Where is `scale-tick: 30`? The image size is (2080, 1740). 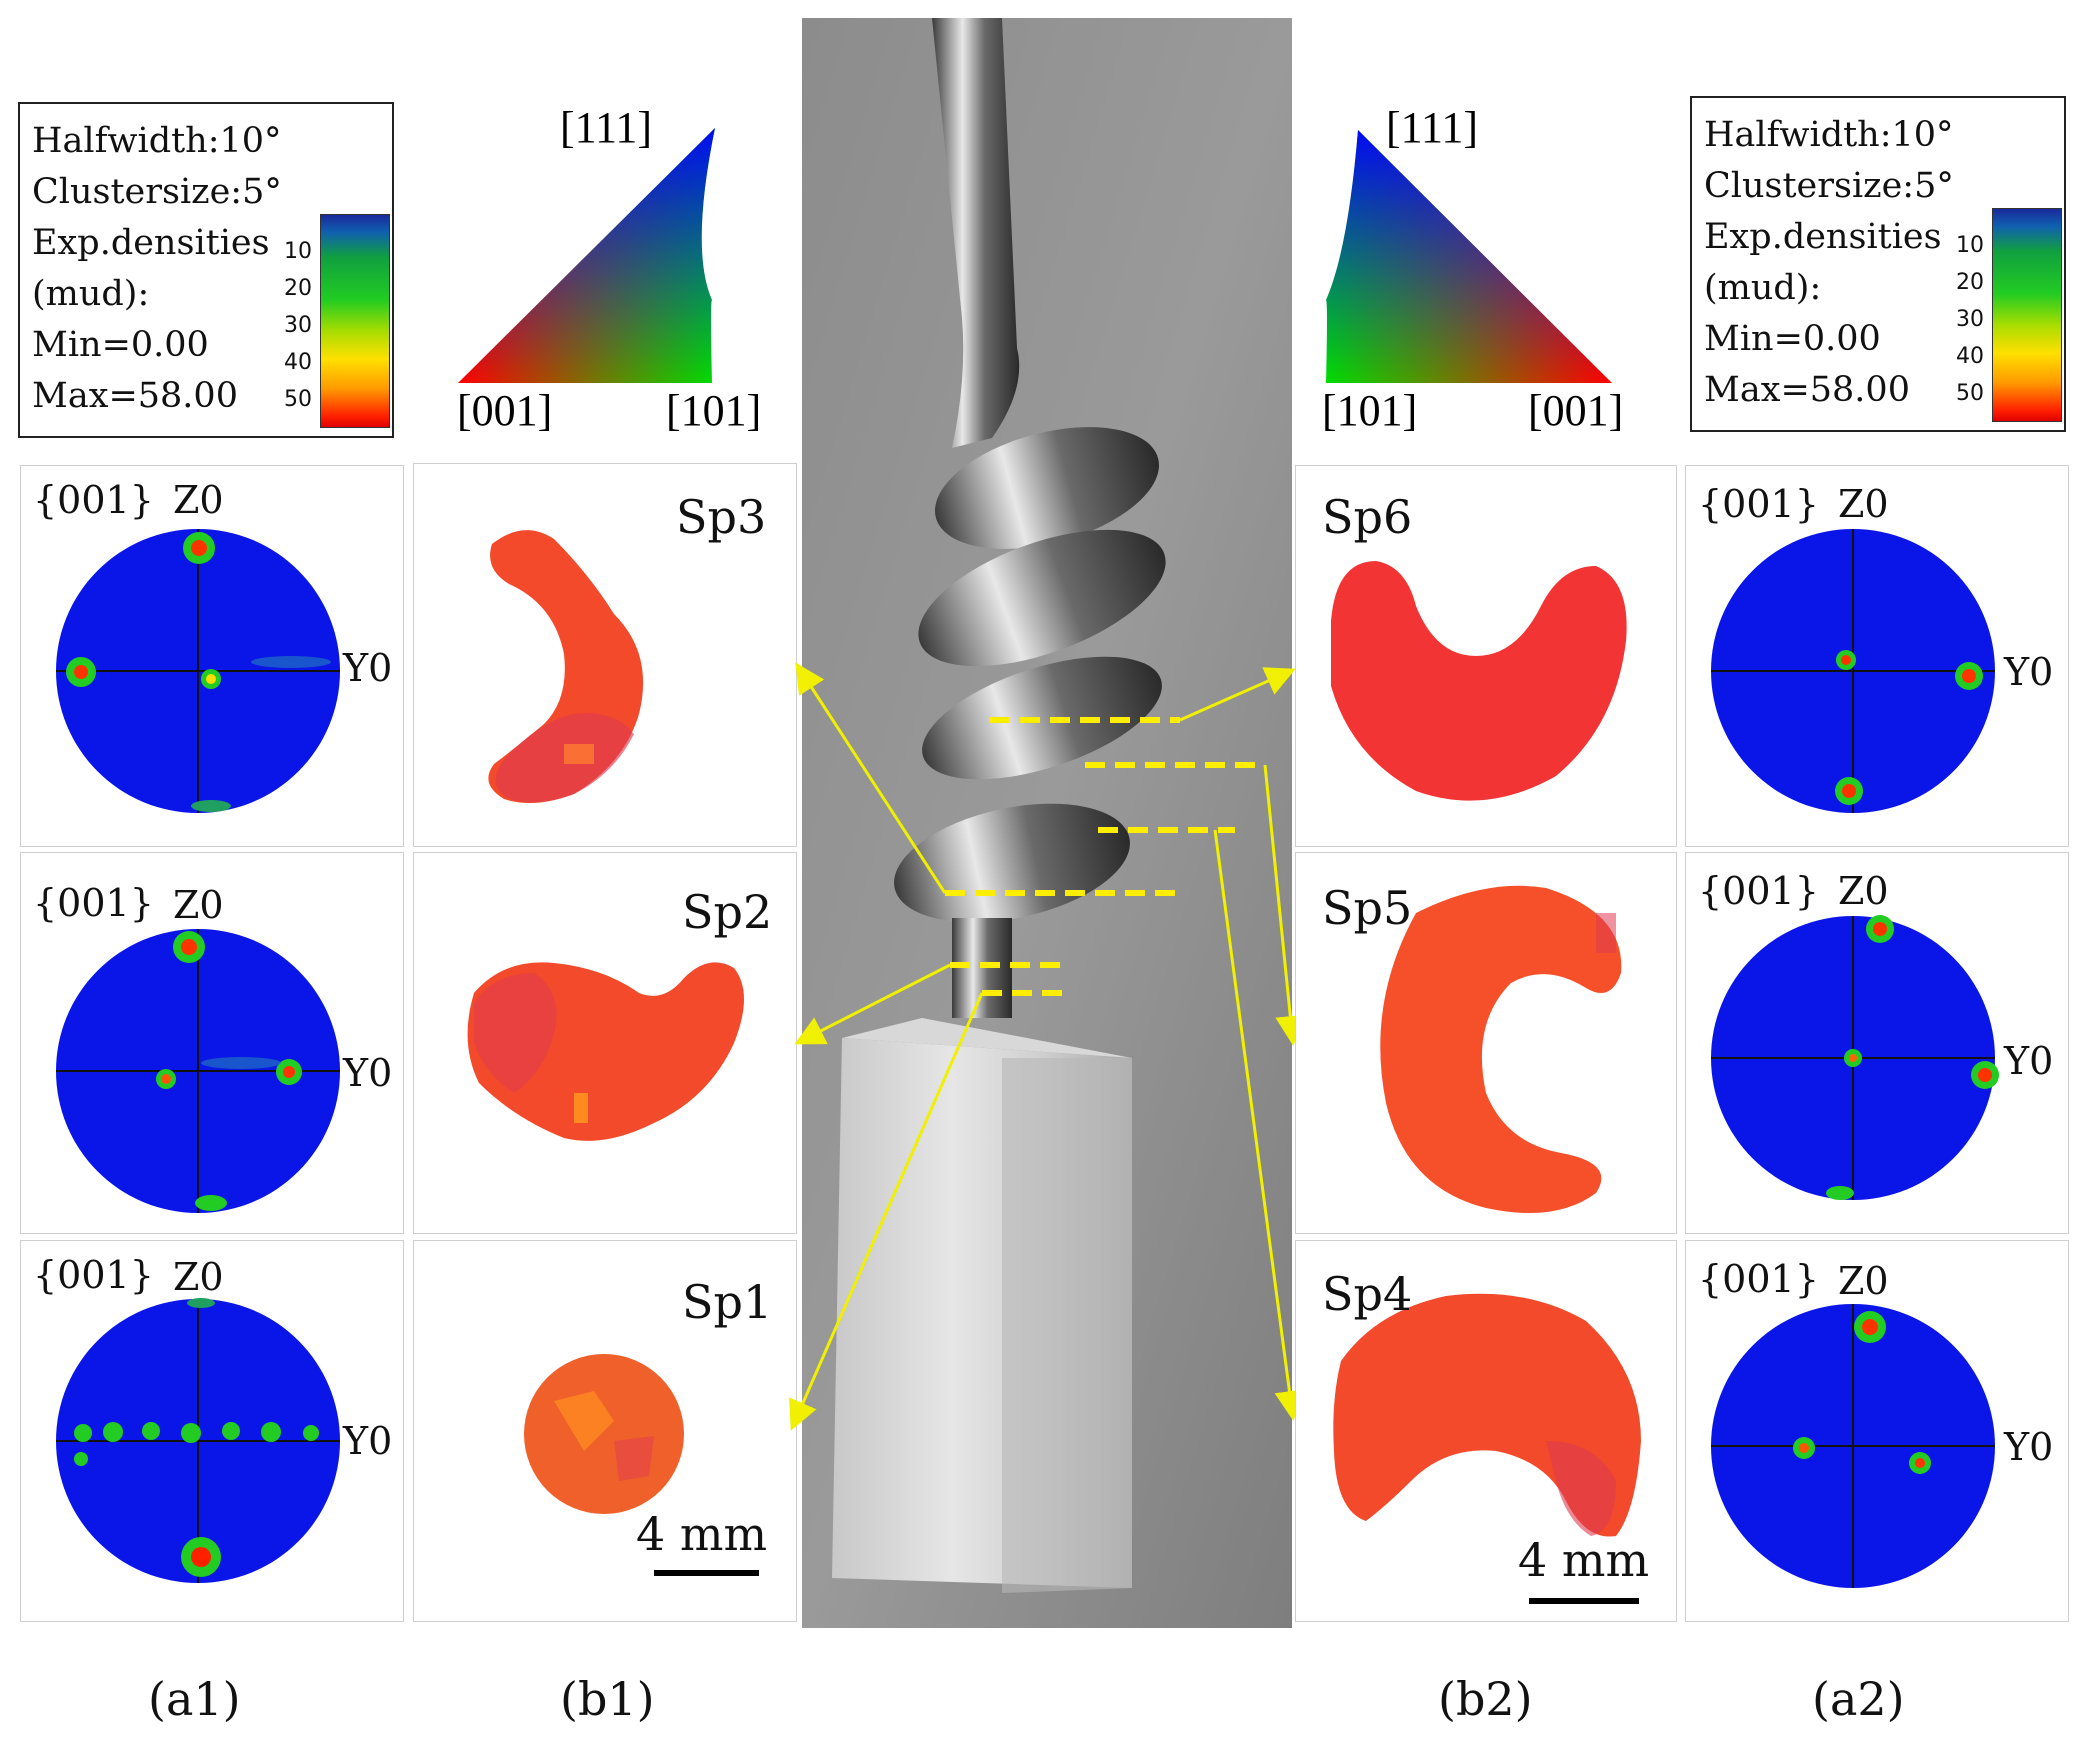 scale-tick: 30 is located at coordinates (298, 325).